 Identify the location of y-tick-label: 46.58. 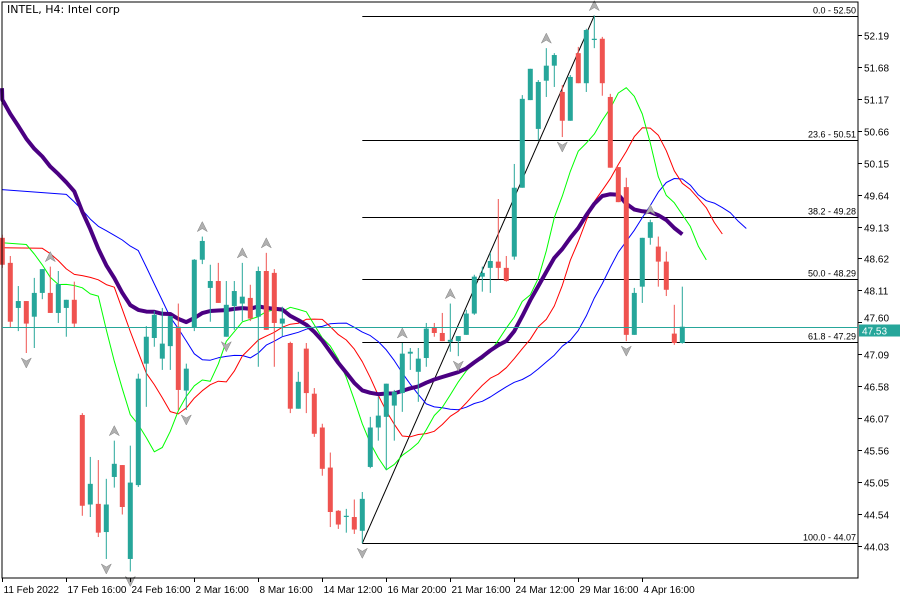
(876, 388).